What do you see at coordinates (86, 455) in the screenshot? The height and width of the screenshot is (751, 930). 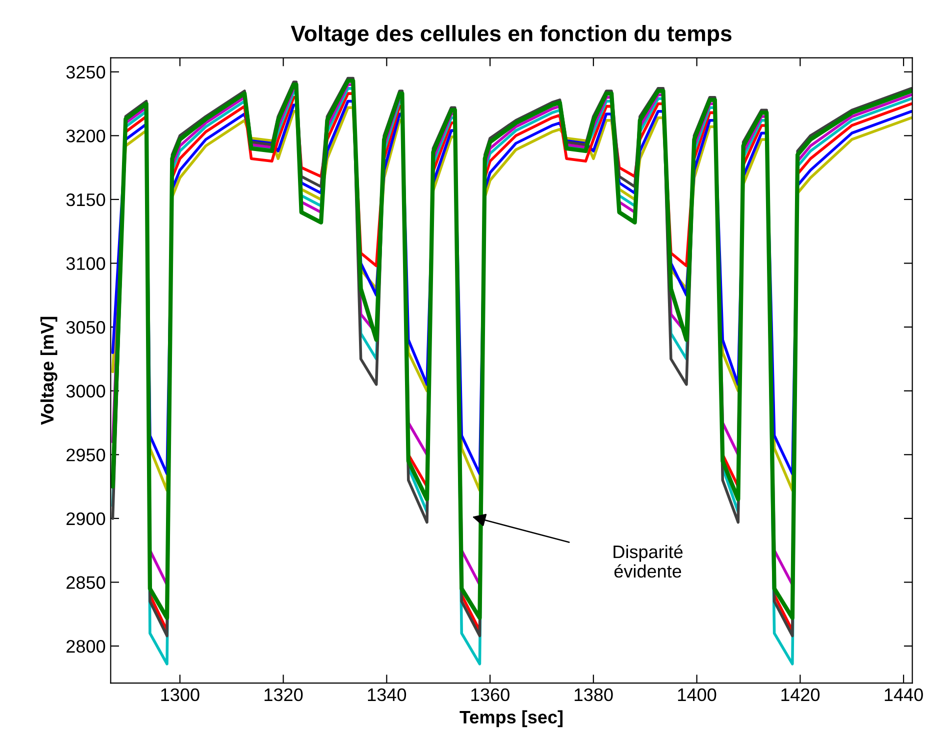 I see `y-tick-label: 2950` at bounding box center [86, 455].